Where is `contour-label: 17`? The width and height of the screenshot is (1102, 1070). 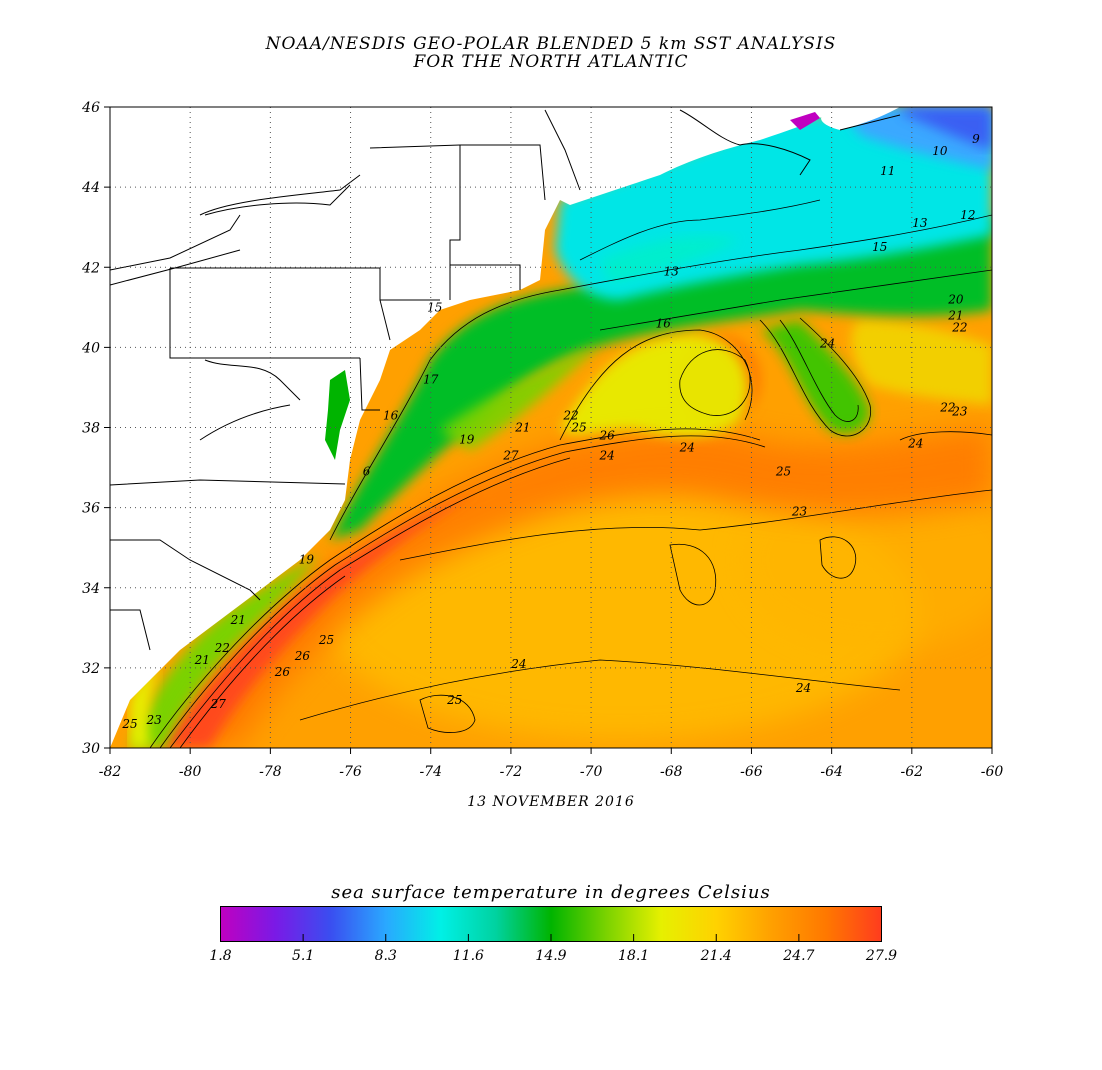 contour-label: 17 is located at coordinates (431, 379).